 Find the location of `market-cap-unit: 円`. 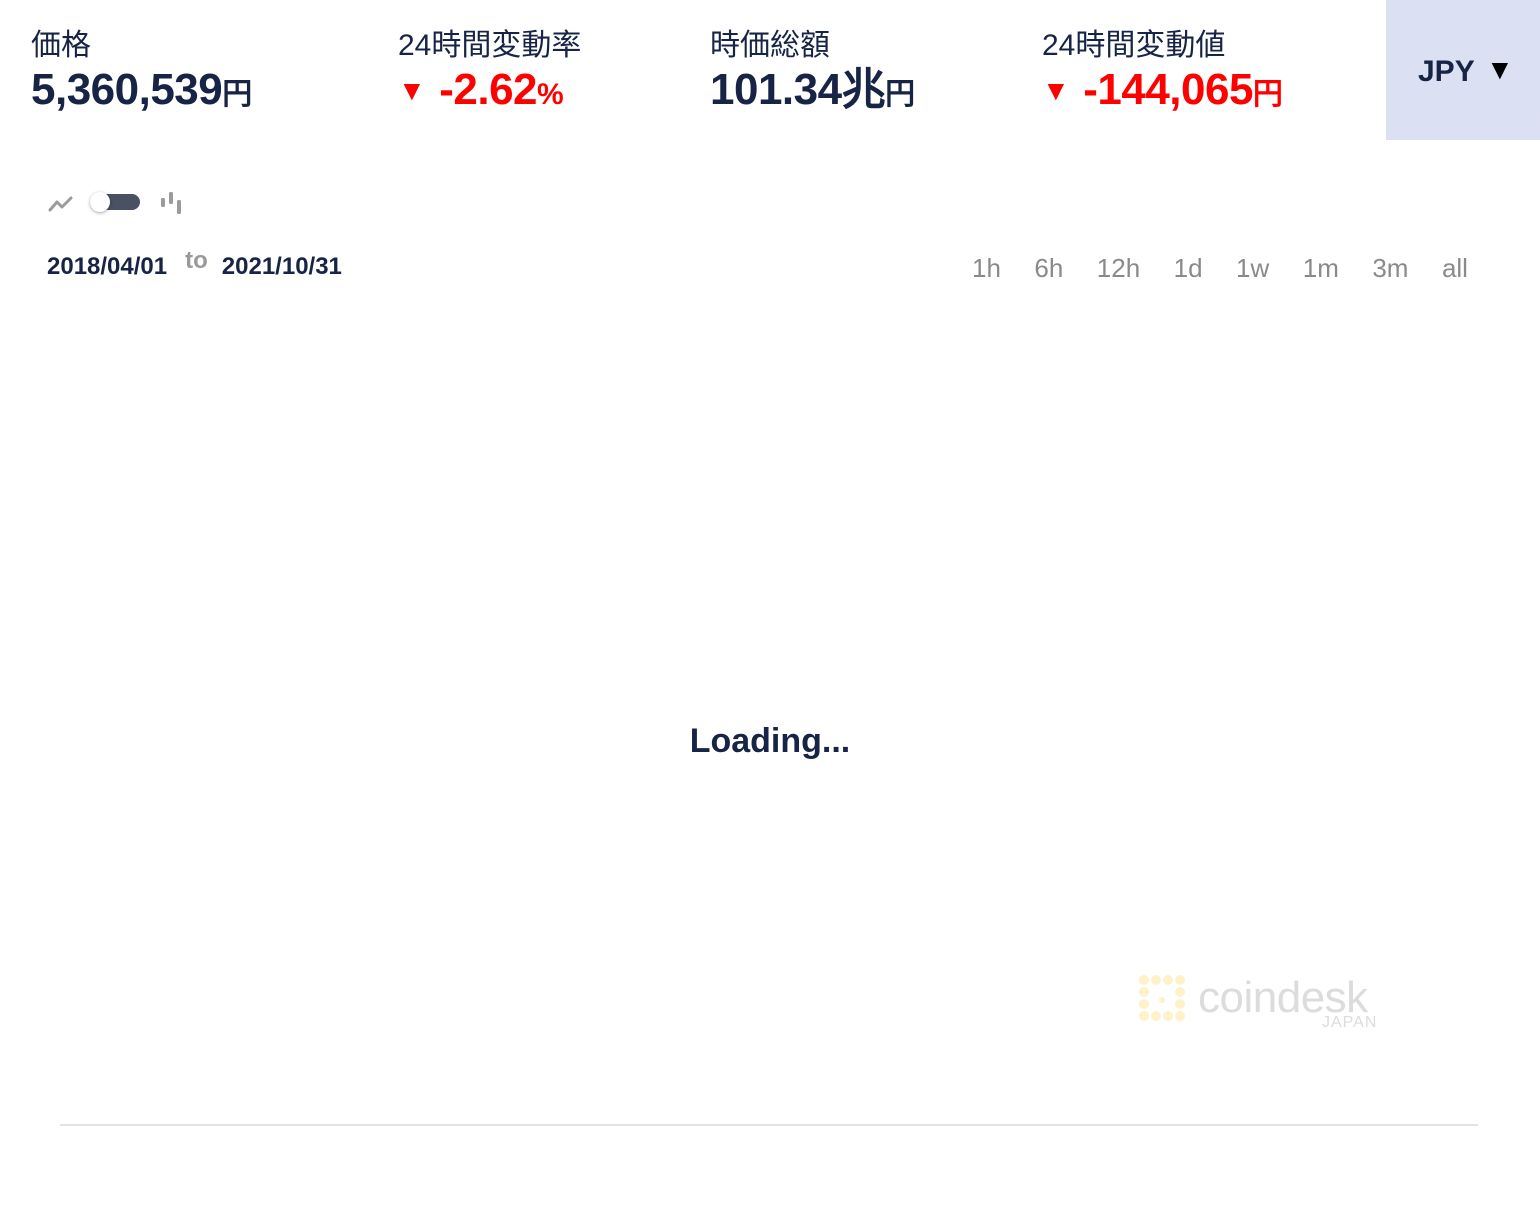

market-cap-unit: 円 is located at coordinates (900, 94).